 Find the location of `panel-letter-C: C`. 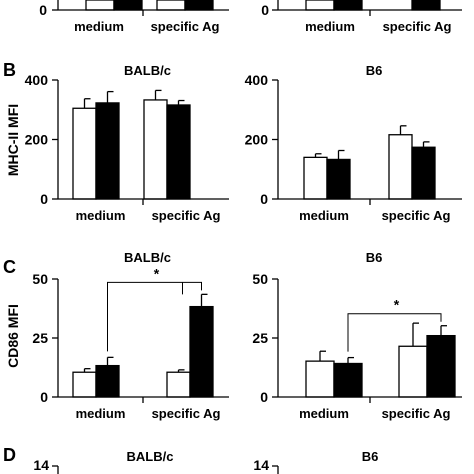

panel-letter-C: C is located at coordinates (9, 267).